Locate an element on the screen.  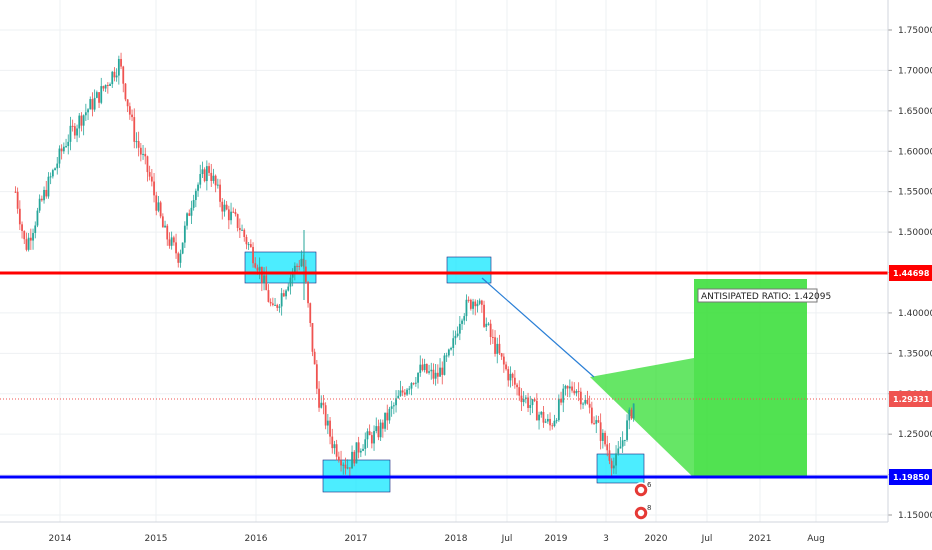
price-label: 1.44698 is located at coordinates (910, 273).